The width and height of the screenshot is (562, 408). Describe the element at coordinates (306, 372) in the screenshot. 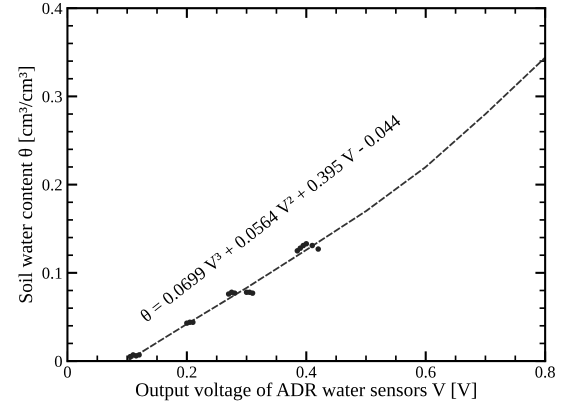

I see `x-tick-label: 0.4` at that location.